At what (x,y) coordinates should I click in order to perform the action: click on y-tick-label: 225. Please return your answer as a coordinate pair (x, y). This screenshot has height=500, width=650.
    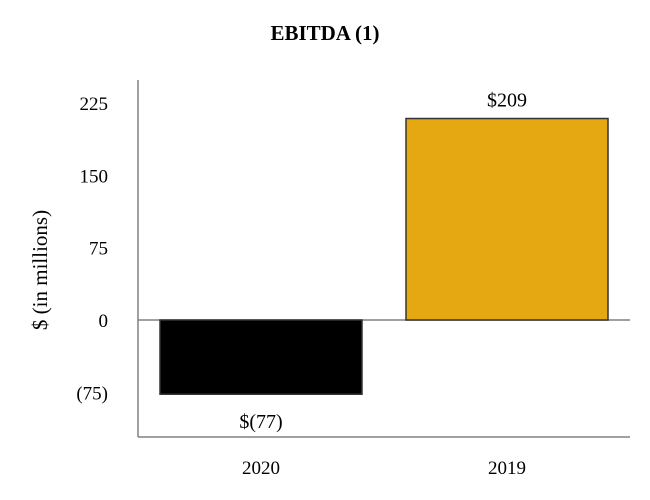
    Looking at the image, I should click on (94, 104).